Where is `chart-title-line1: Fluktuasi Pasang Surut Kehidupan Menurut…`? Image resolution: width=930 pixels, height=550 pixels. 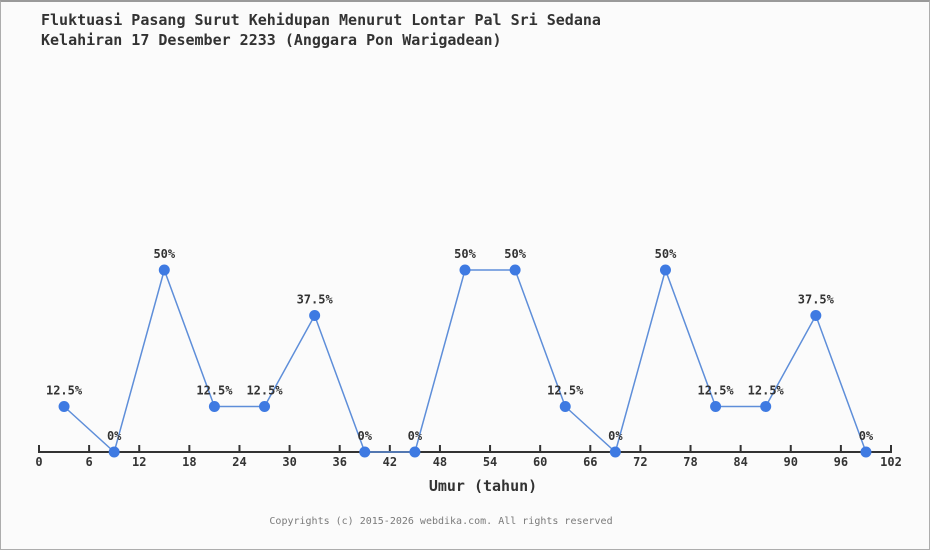
chart-title-line1: Fluktuasi Pasang Surut Kehidupan Menurut… is located at coordinates (321, 20).